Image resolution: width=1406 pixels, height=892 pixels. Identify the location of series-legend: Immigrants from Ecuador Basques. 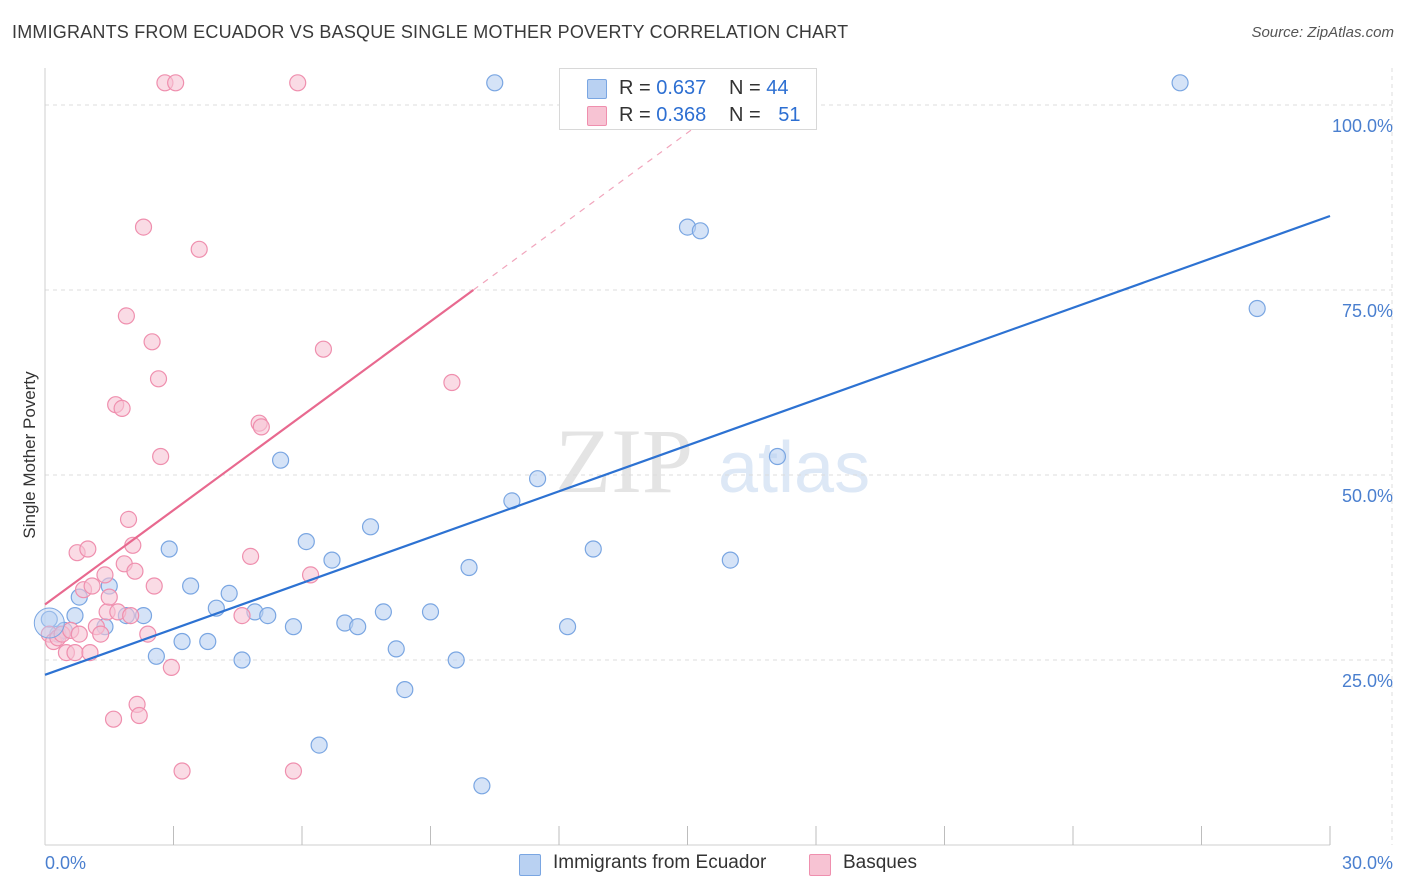
(703, 865).